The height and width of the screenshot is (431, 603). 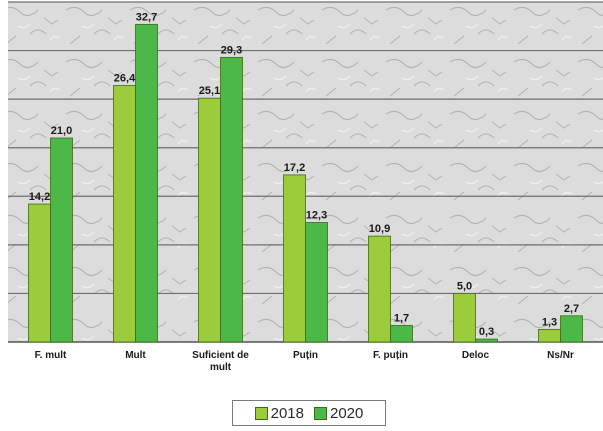 What do you see at coordinates (316, 216) in the screenshot?
I see `data-label-2020: 12,3` at bounding box center [316, 216].